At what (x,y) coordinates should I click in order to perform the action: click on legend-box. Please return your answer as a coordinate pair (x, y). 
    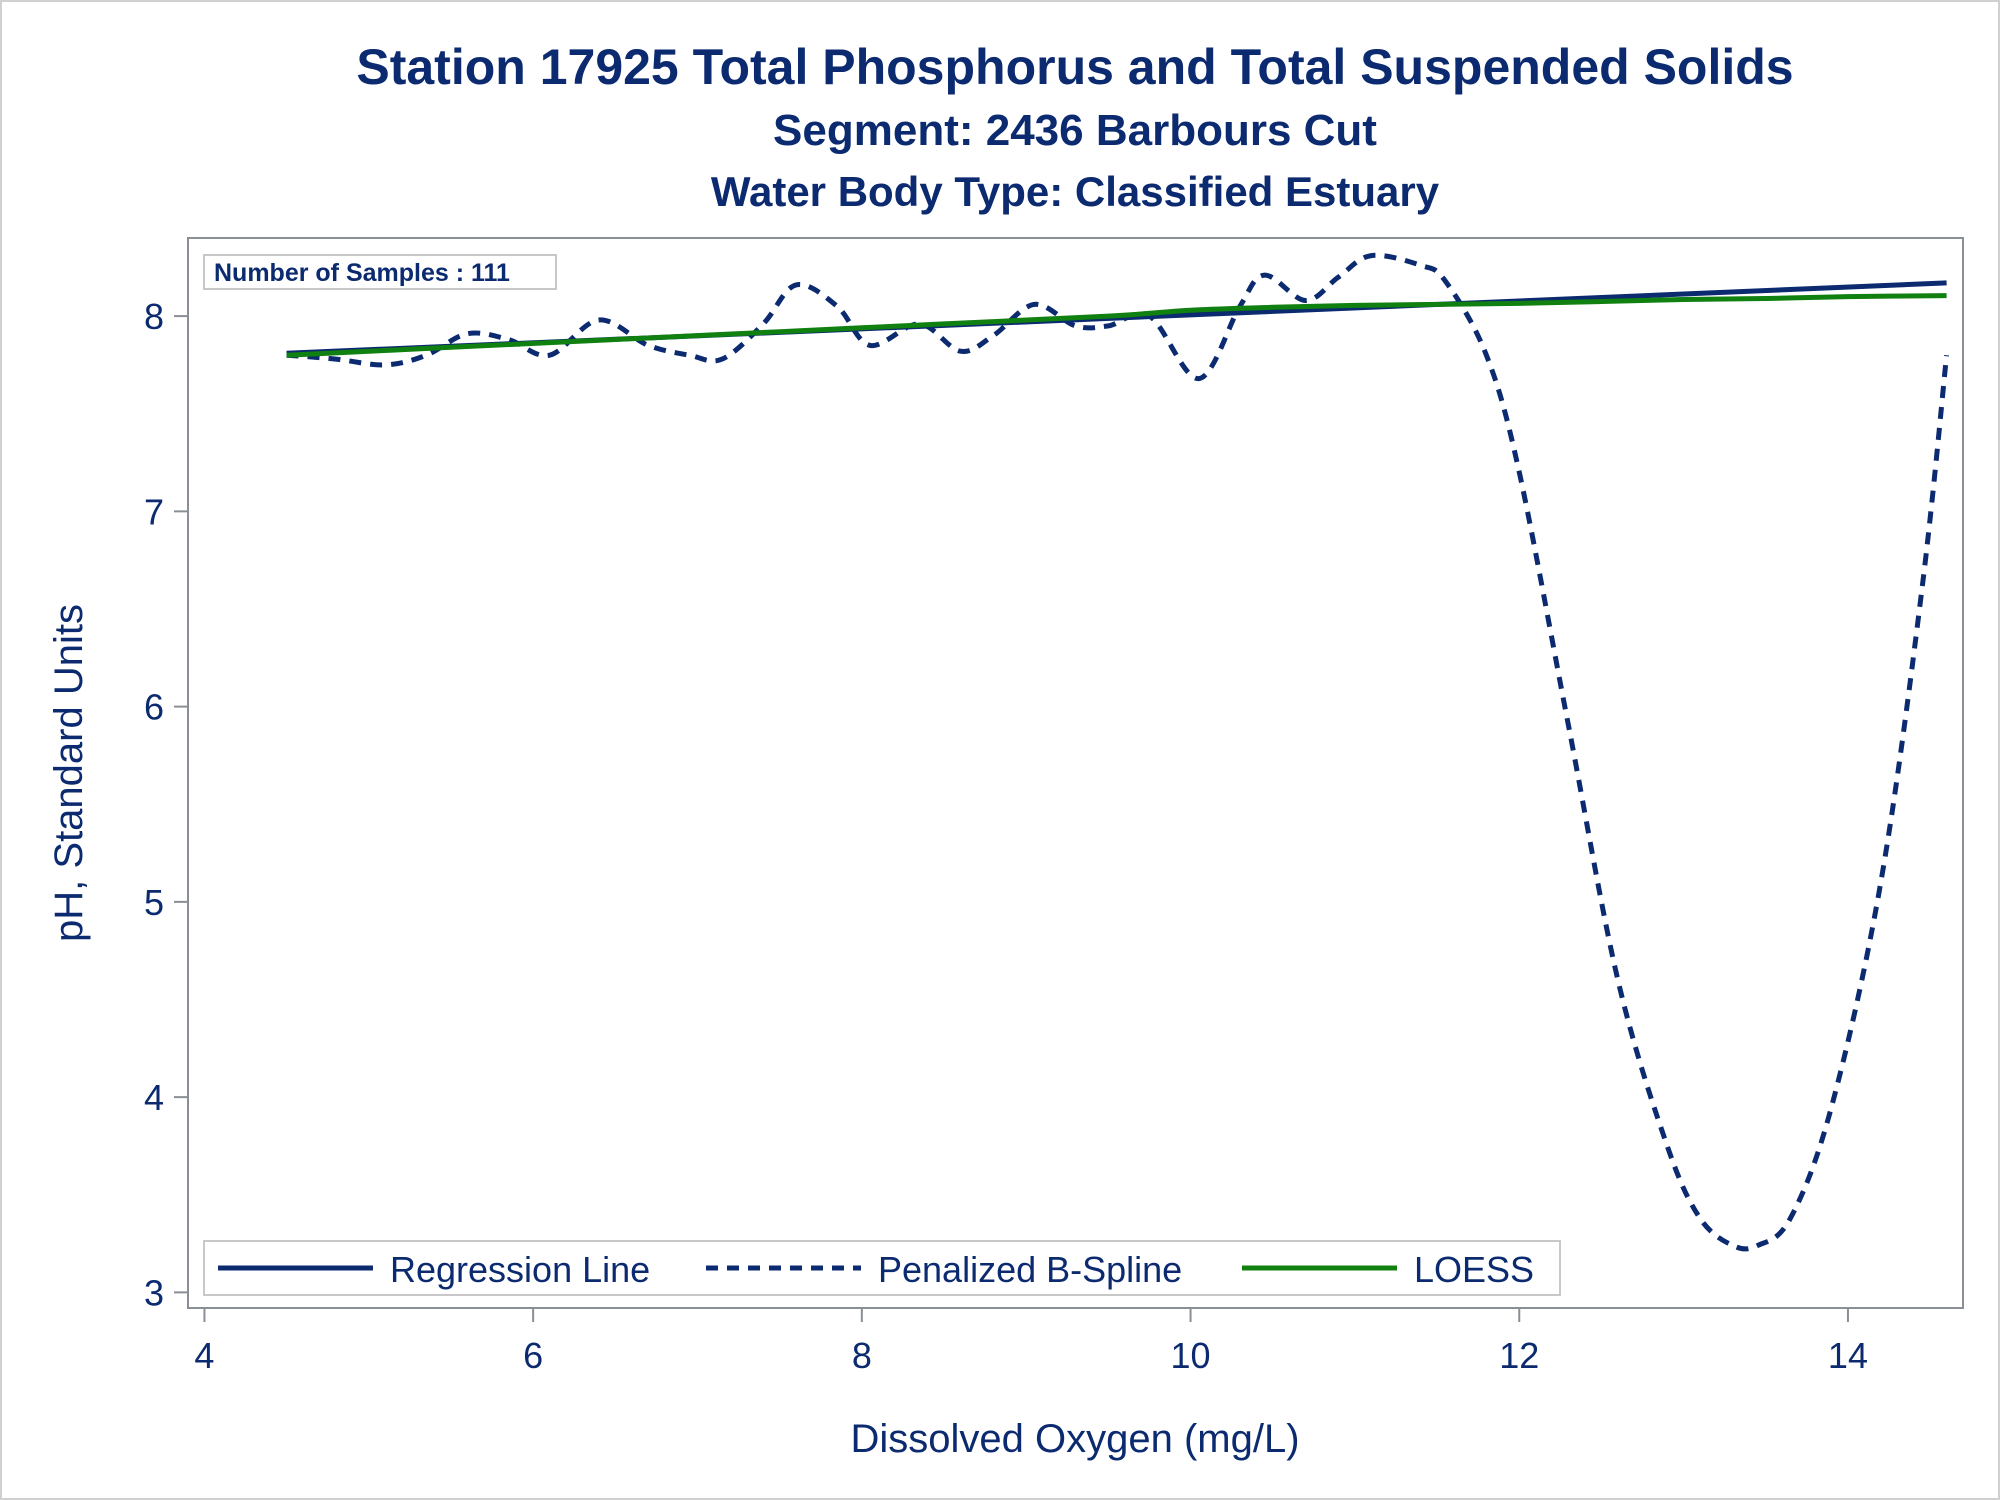
    Looking at the image, I should click on (882, 1268).